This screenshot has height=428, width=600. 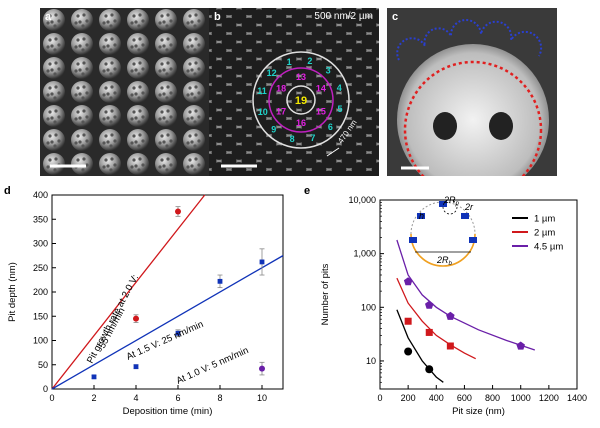 I want to click on inset-label-rp: 2Rp, so click(x=451, y=201).